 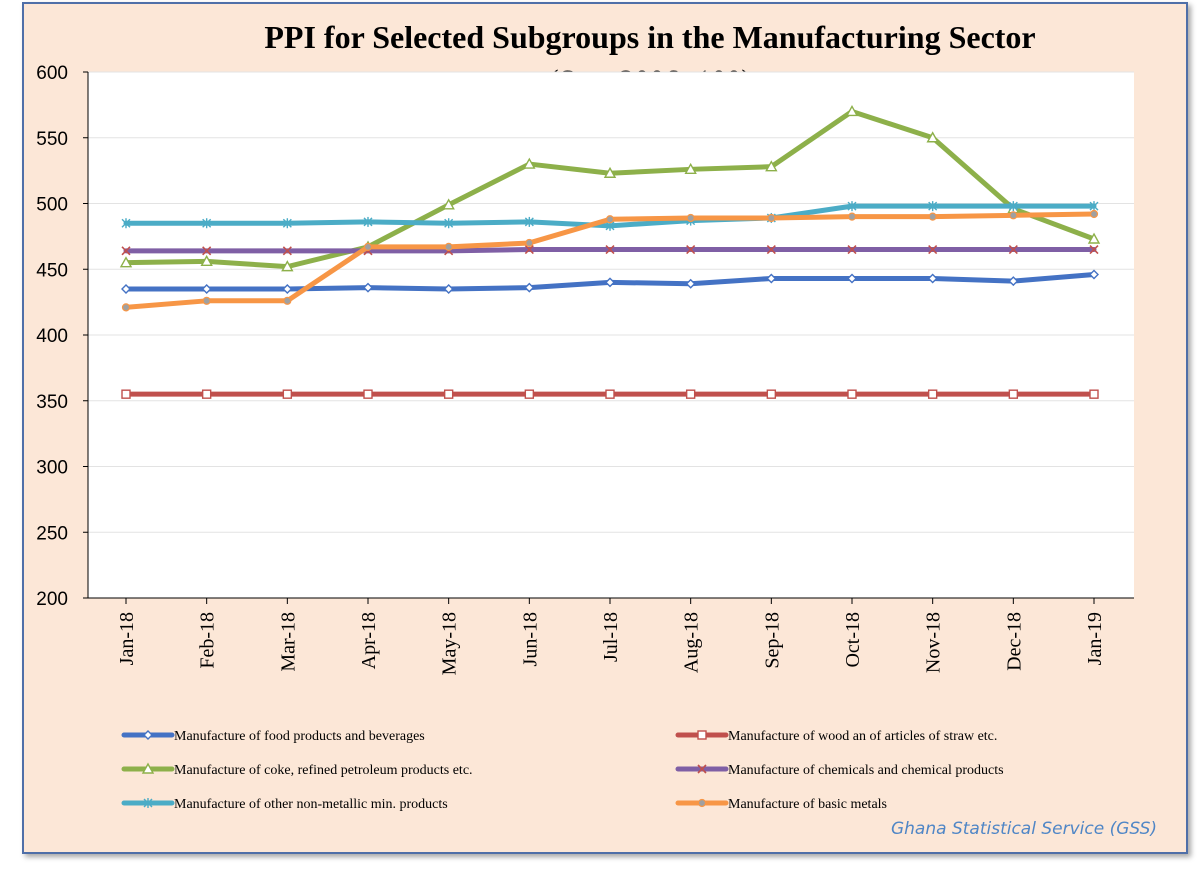 I want to click on x-tick-label-Dec-18: Dec-18, so click(x=1014, y=641).